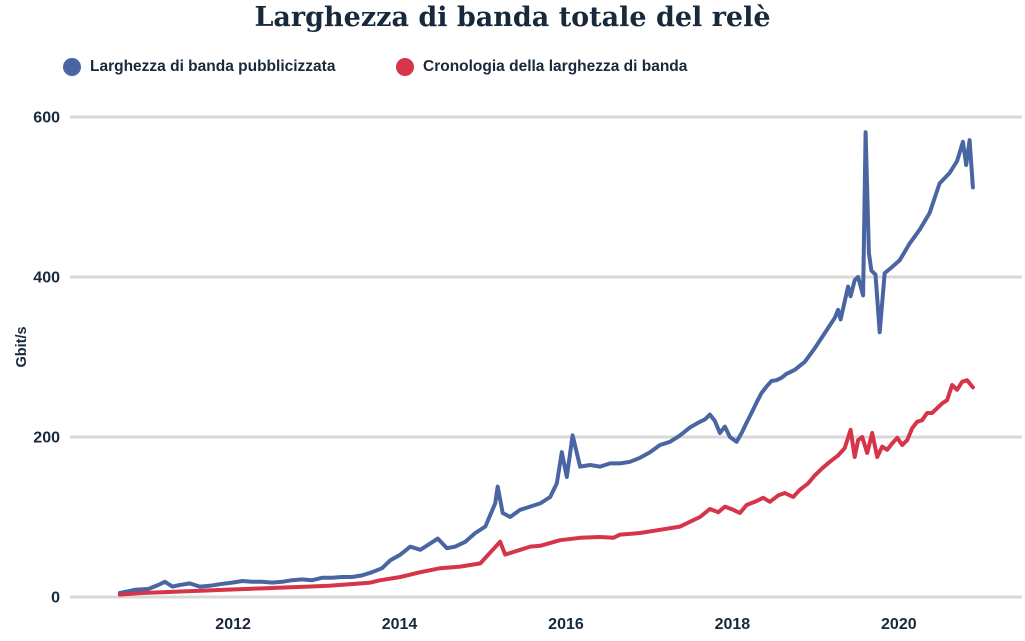  Describe the element at coordinates (22, 346) in the screenshot. I see `y-axis-label: Gbit/s` at that location.